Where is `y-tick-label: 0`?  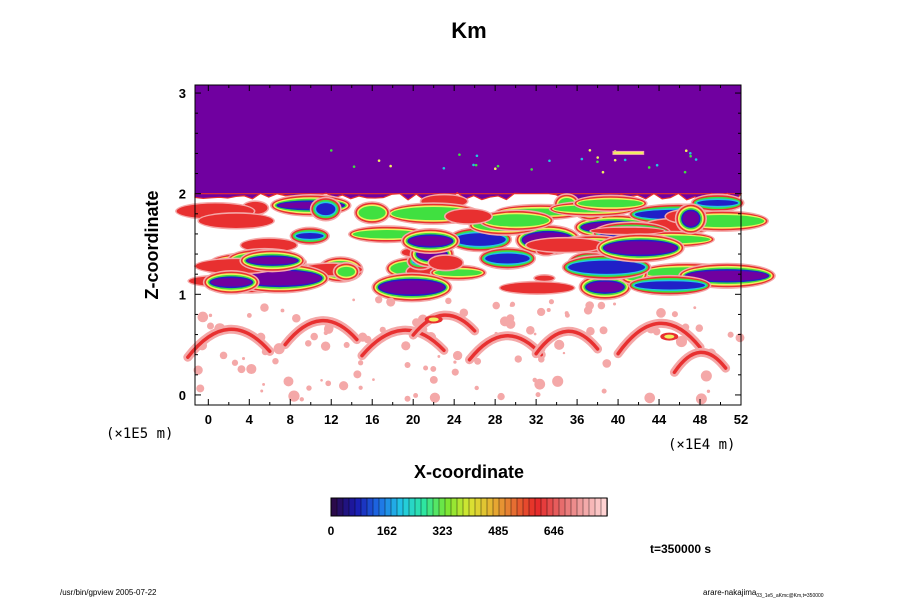 y-tick-label: 0 is located at coordinates (182, 395).